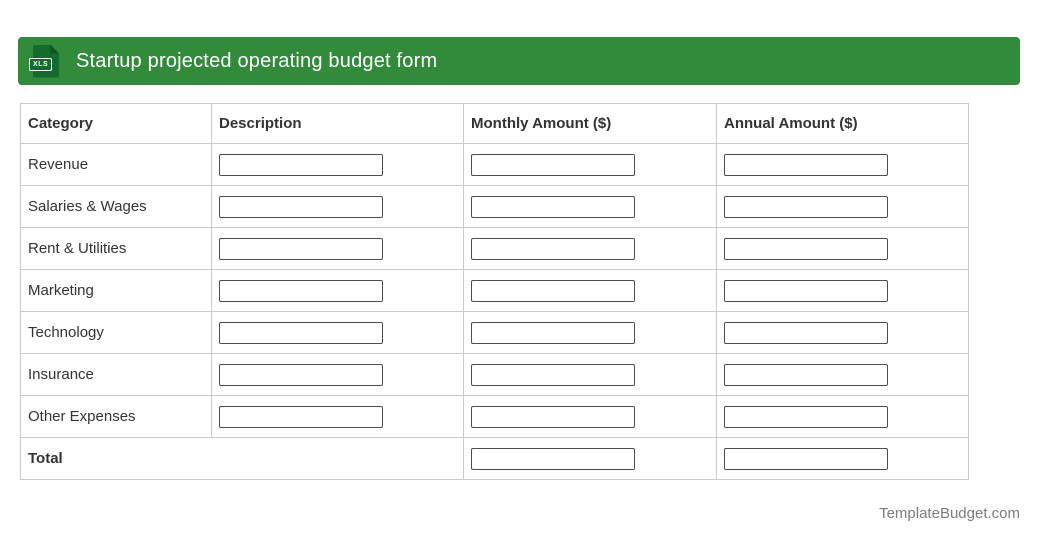 The height and width of the screenshot is (544, 1040). Describe the element at coordinates (553, 248) in the screenshot. I see `rent-utilities-monthly-amount-input` at that location.